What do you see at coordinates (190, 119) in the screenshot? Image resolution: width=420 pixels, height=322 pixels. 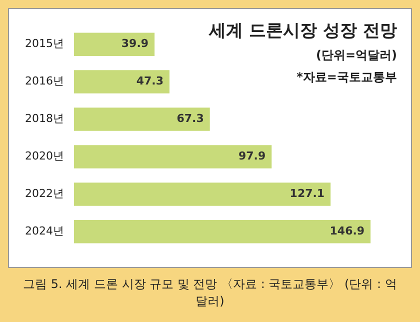 I see `data-label: 67.3` at bounding box center [190, 119].